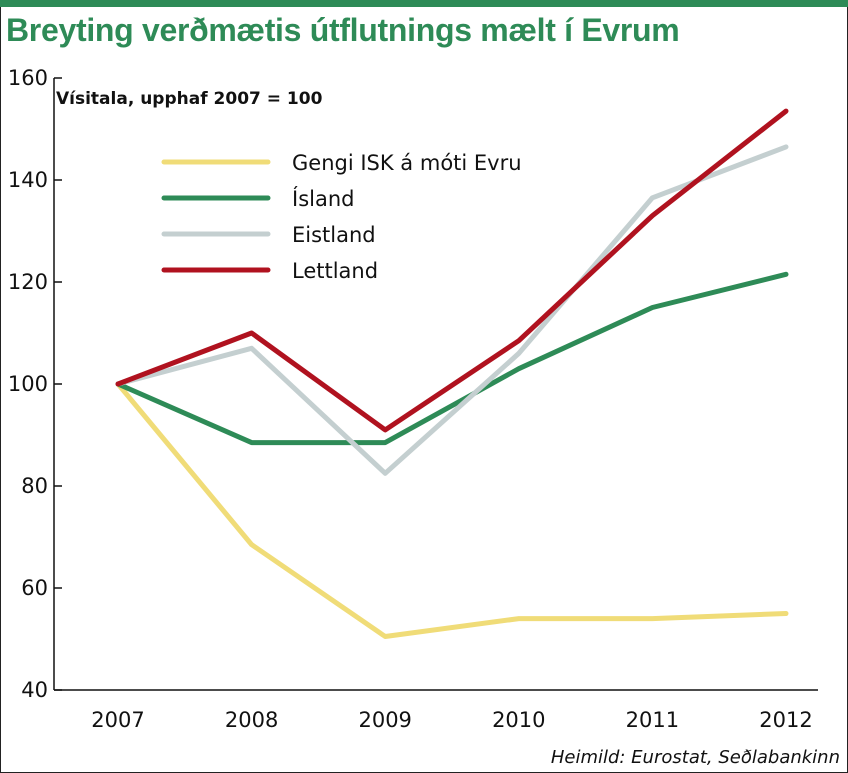 This screenshot has width=848, height=773. What do you see at coordinates (28, 384) in the screenshot?
I see `y-tick-label: 100` at bounding box center [28, 384].